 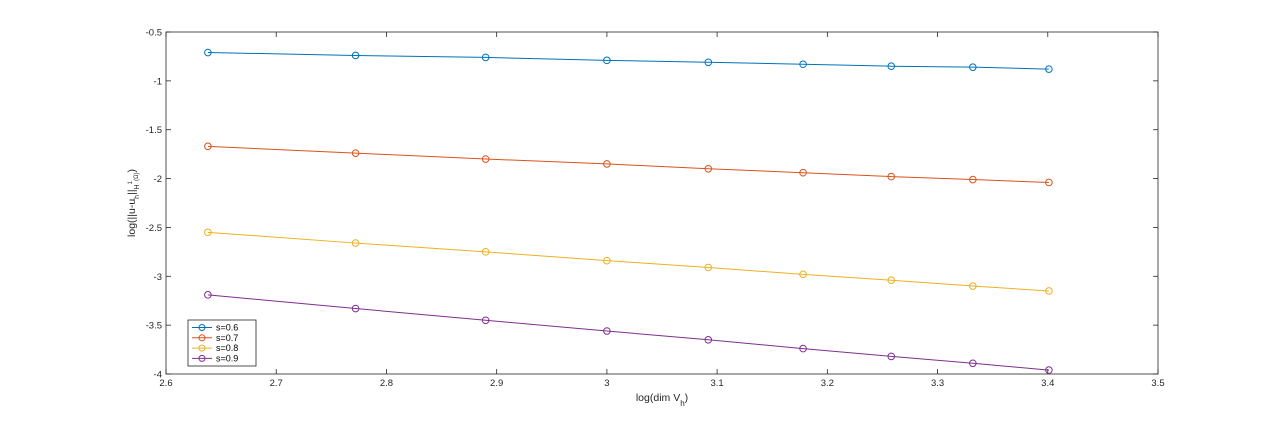 I want to click on legend-label: s=0.8, so click(x=227, y=348).